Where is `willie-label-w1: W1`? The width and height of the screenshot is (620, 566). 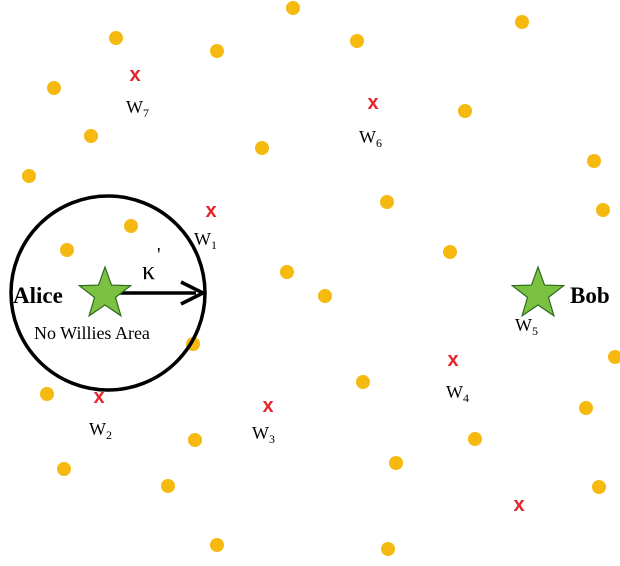 willie-label-w1: W1 is located at coordinates (205, 240).